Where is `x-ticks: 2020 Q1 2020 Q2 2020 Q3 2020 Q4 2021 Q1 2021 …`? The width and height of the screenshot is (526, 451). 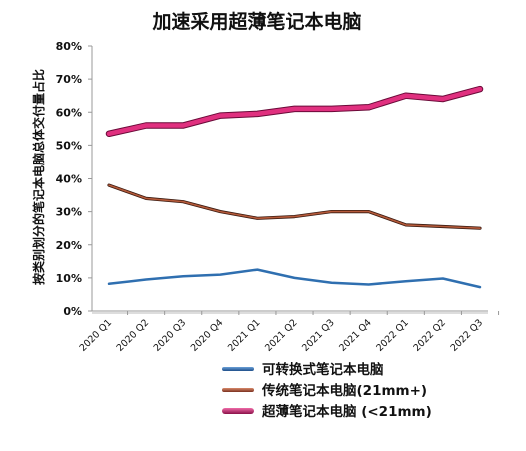
x-ticks: 2020 Q1 2020 Q2 2020 Q3 2020 Q4 2021 Q1 2021 … is located at coordinates (289, 332).